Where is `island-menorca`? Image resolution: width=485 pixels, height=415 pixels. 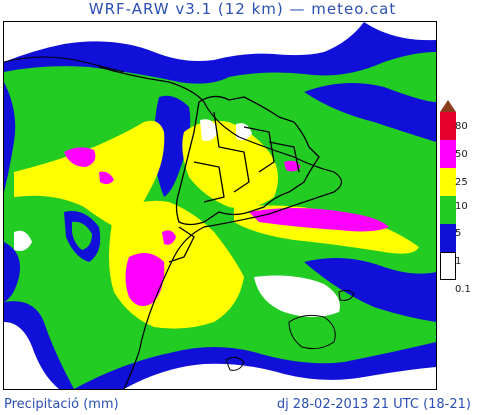 island-menorca is located at coordinates (346, 295).